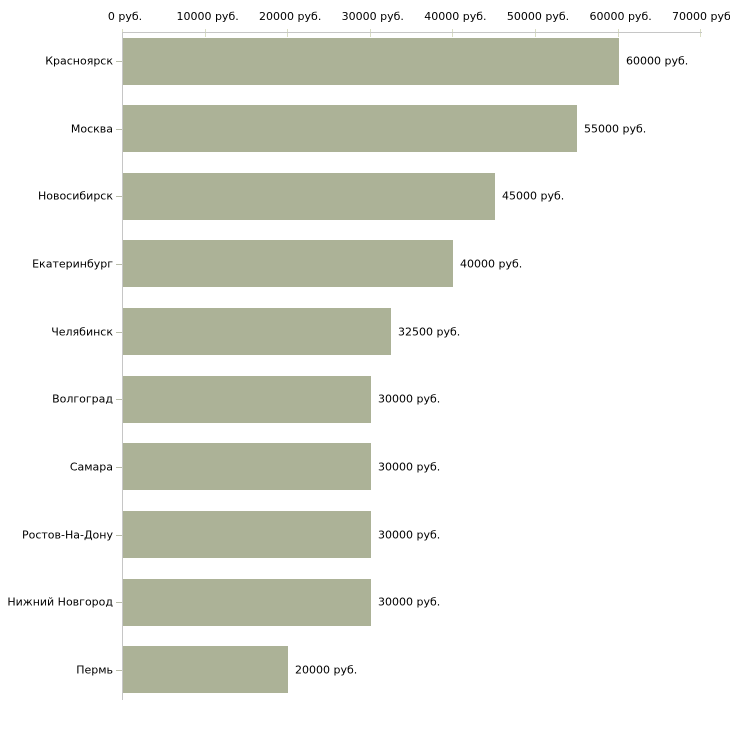 This screenshot has height=730, width=730. What do you see at coordinates (412, 32) in the screenshot?
I see `x-axis-line` at bounding box center [412, 32].